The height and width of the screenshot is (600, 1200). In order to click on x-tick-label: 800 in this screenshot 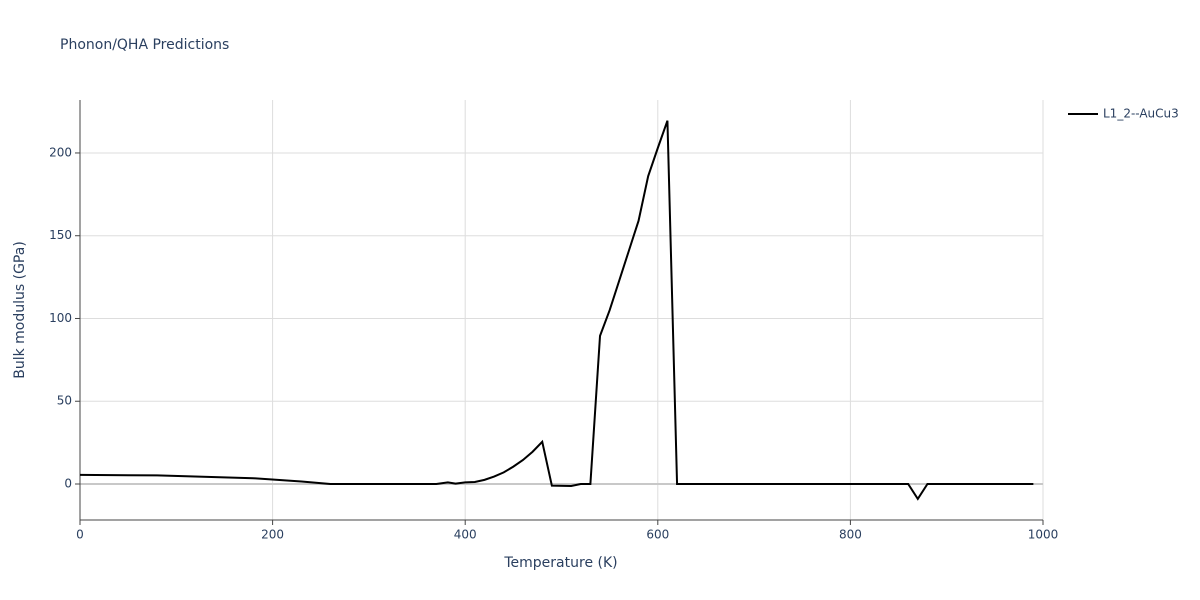, I will do `click(850, 535)`.